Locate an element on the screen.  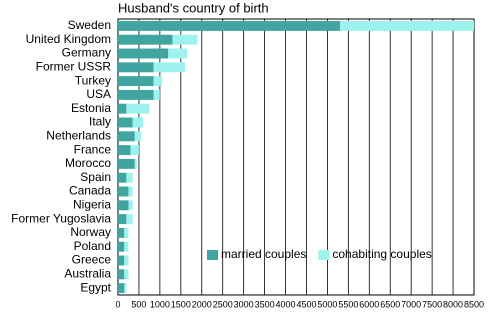
y-tick-label: France is located at coordinates (93, 149).